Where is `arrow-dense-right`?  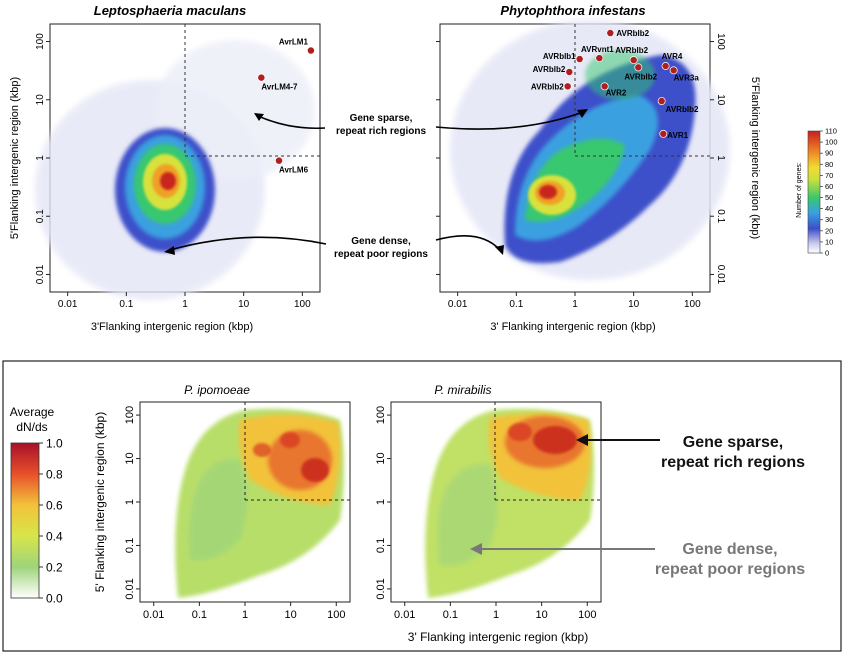 arrow-dense-right is located at coordinates (468, 242).